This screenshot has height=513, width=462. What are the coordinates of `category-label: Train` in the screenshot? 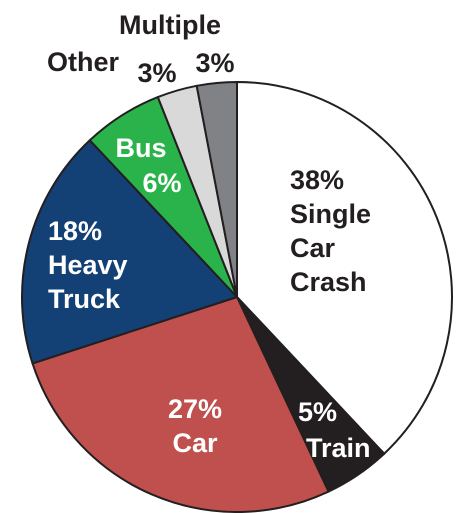 It's located at (338, 448).